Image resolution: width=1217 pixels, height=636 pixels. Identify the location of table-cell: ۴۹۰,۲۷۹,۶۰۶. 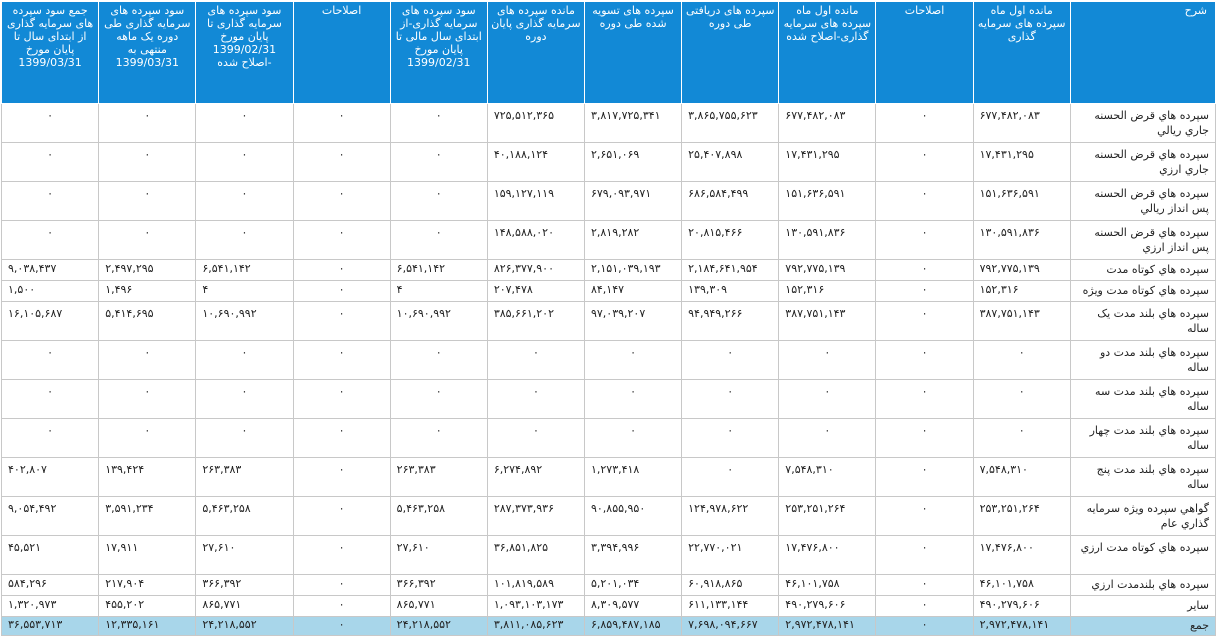
(1021, 606).